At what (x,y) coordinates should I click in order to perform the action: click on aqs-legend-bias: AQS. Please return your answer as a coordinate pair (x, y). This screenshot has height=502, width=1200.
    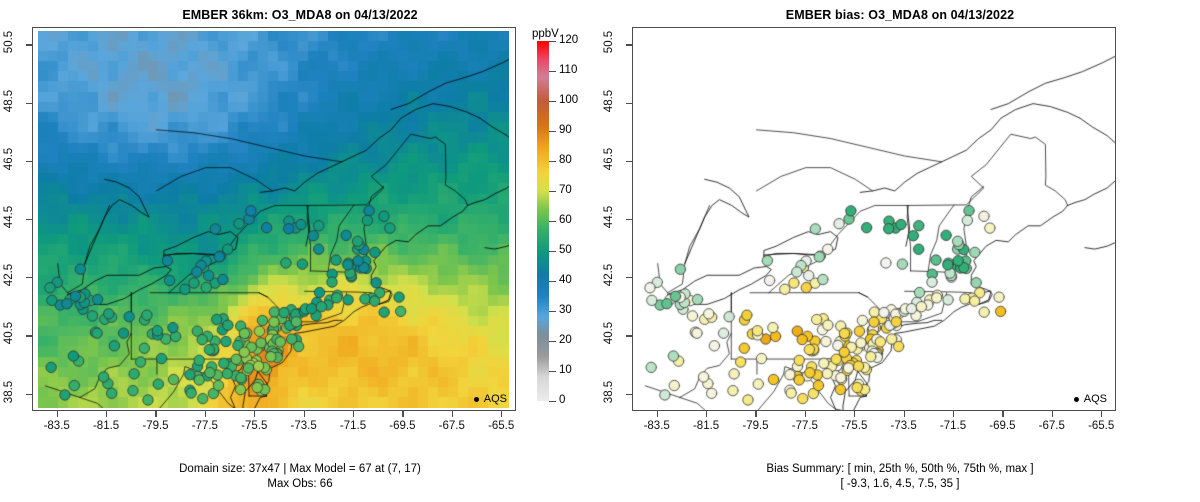
    Looking at the image, I should click on (1090, 399).